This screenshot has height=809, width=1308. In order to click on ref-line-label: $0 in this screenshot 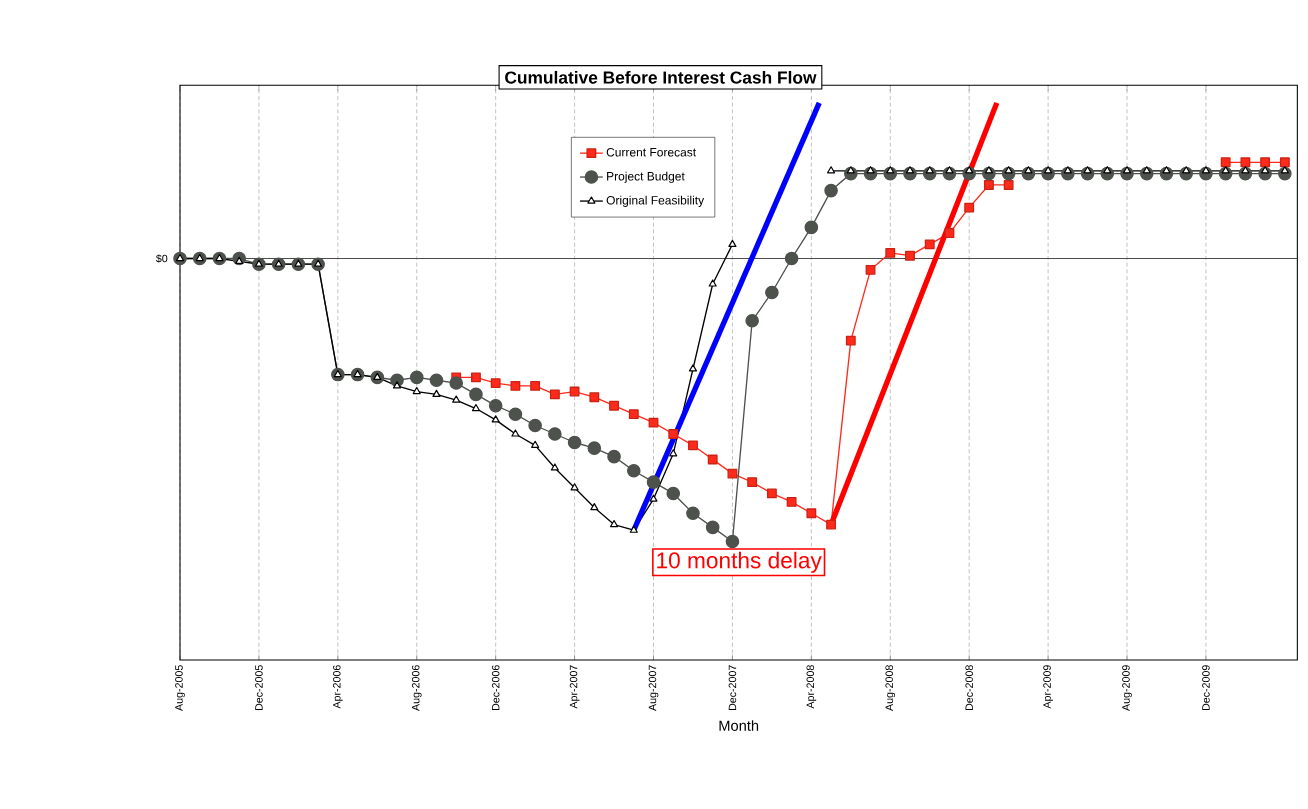, I will do `click(161, 258)`.